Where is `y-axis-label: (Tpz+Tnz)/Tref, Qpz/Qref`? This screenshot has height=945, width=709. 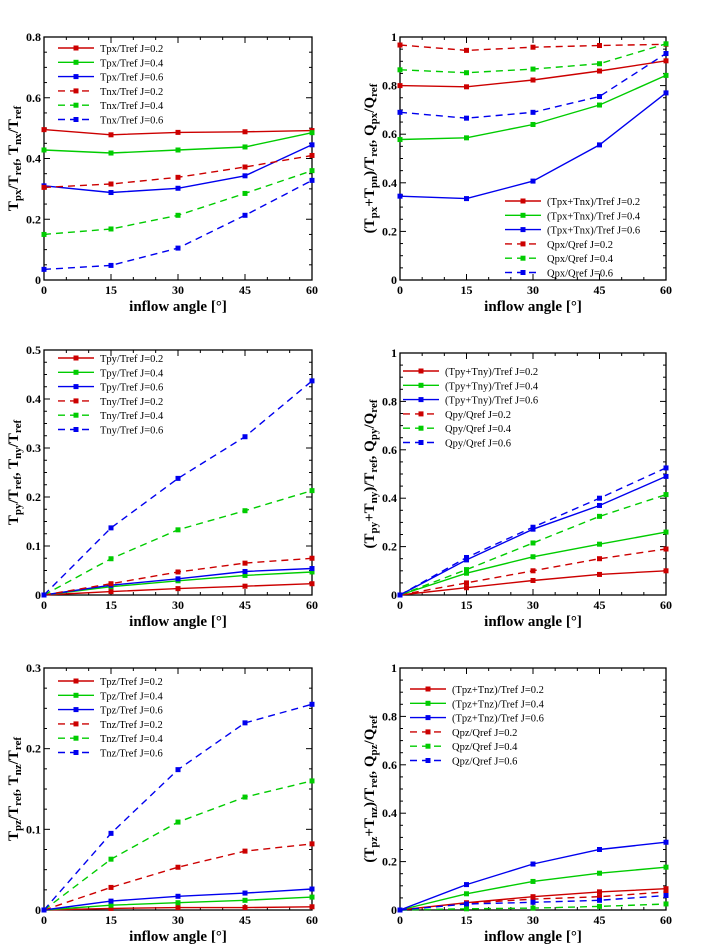 y-axis-label: (Tpz+Tnz)/Tref, Qpz/Qref is located at coordinates (371, 789).